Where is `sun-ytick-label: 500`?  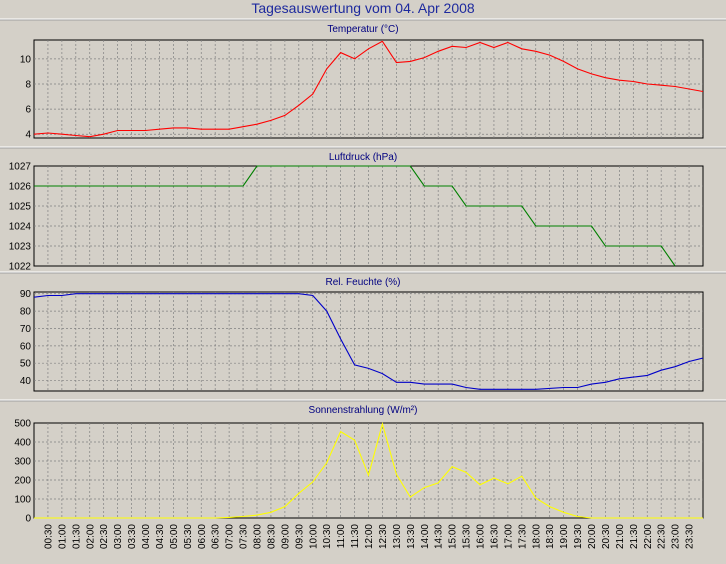
sun-ytick-label: 500 is located at coordinates (22, 424).